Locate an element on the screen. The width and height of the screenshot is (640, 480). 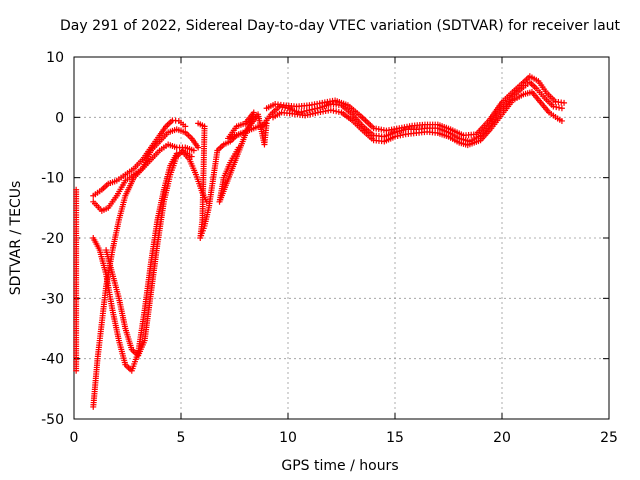
x-tick-label: 10 is located at coordinates (288, 438).